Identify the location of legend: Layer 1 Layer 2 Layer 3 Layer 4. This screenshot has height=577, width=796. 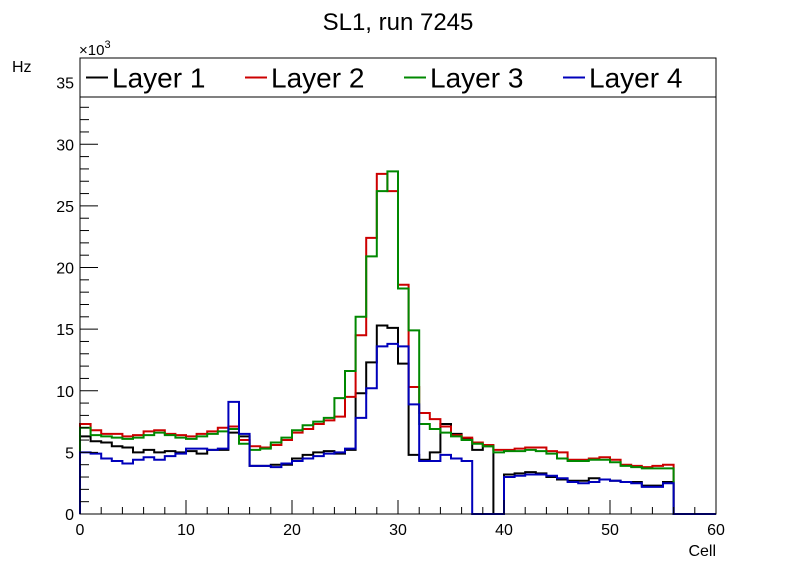
(398, 77).